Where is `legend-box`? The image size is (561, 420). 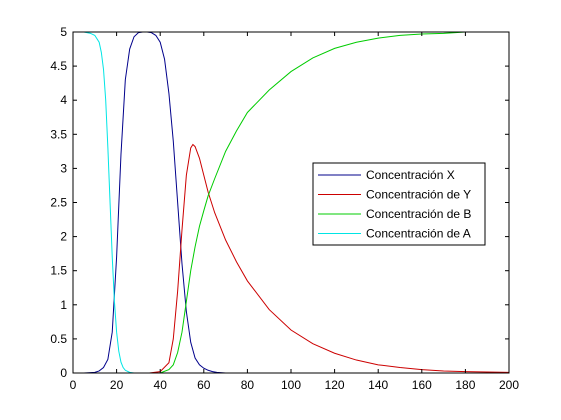 legend-box is located at coordinates (399, 204).